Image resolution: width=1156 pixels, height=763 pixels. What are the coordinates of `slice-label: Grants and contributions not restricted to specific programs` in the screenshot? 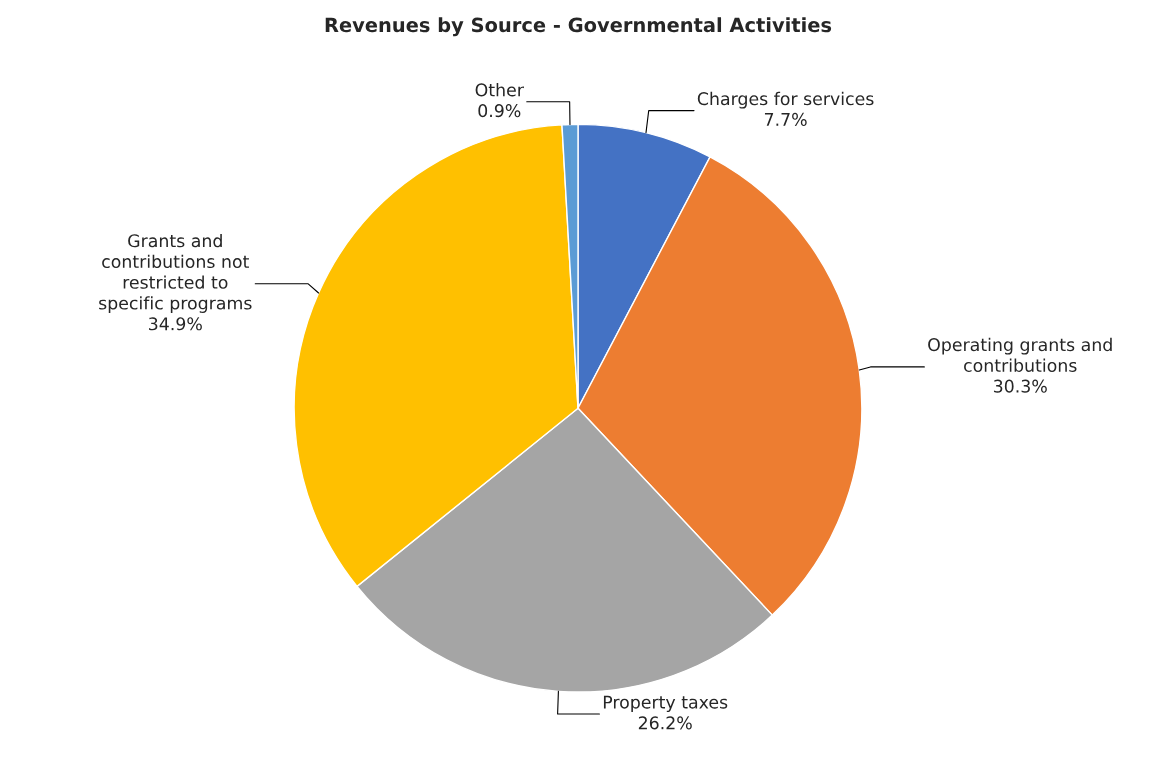 It's located at (175, 273).